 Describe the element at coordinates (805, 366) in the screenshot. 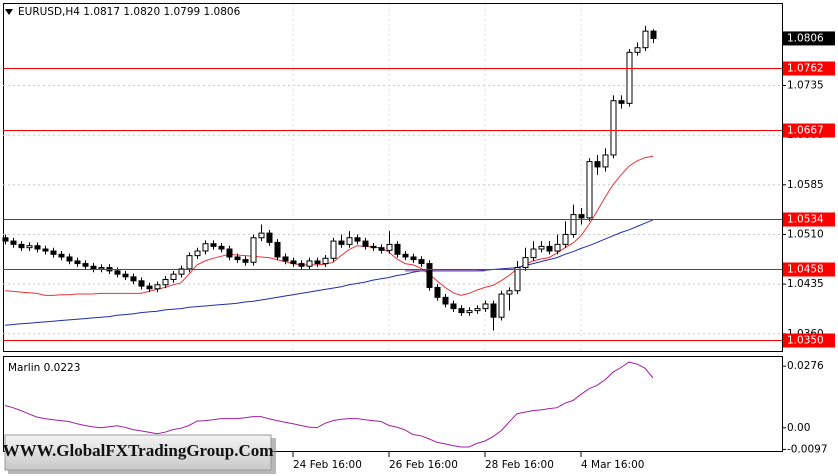

I see `y-tick-label: 0.0276` at that location.